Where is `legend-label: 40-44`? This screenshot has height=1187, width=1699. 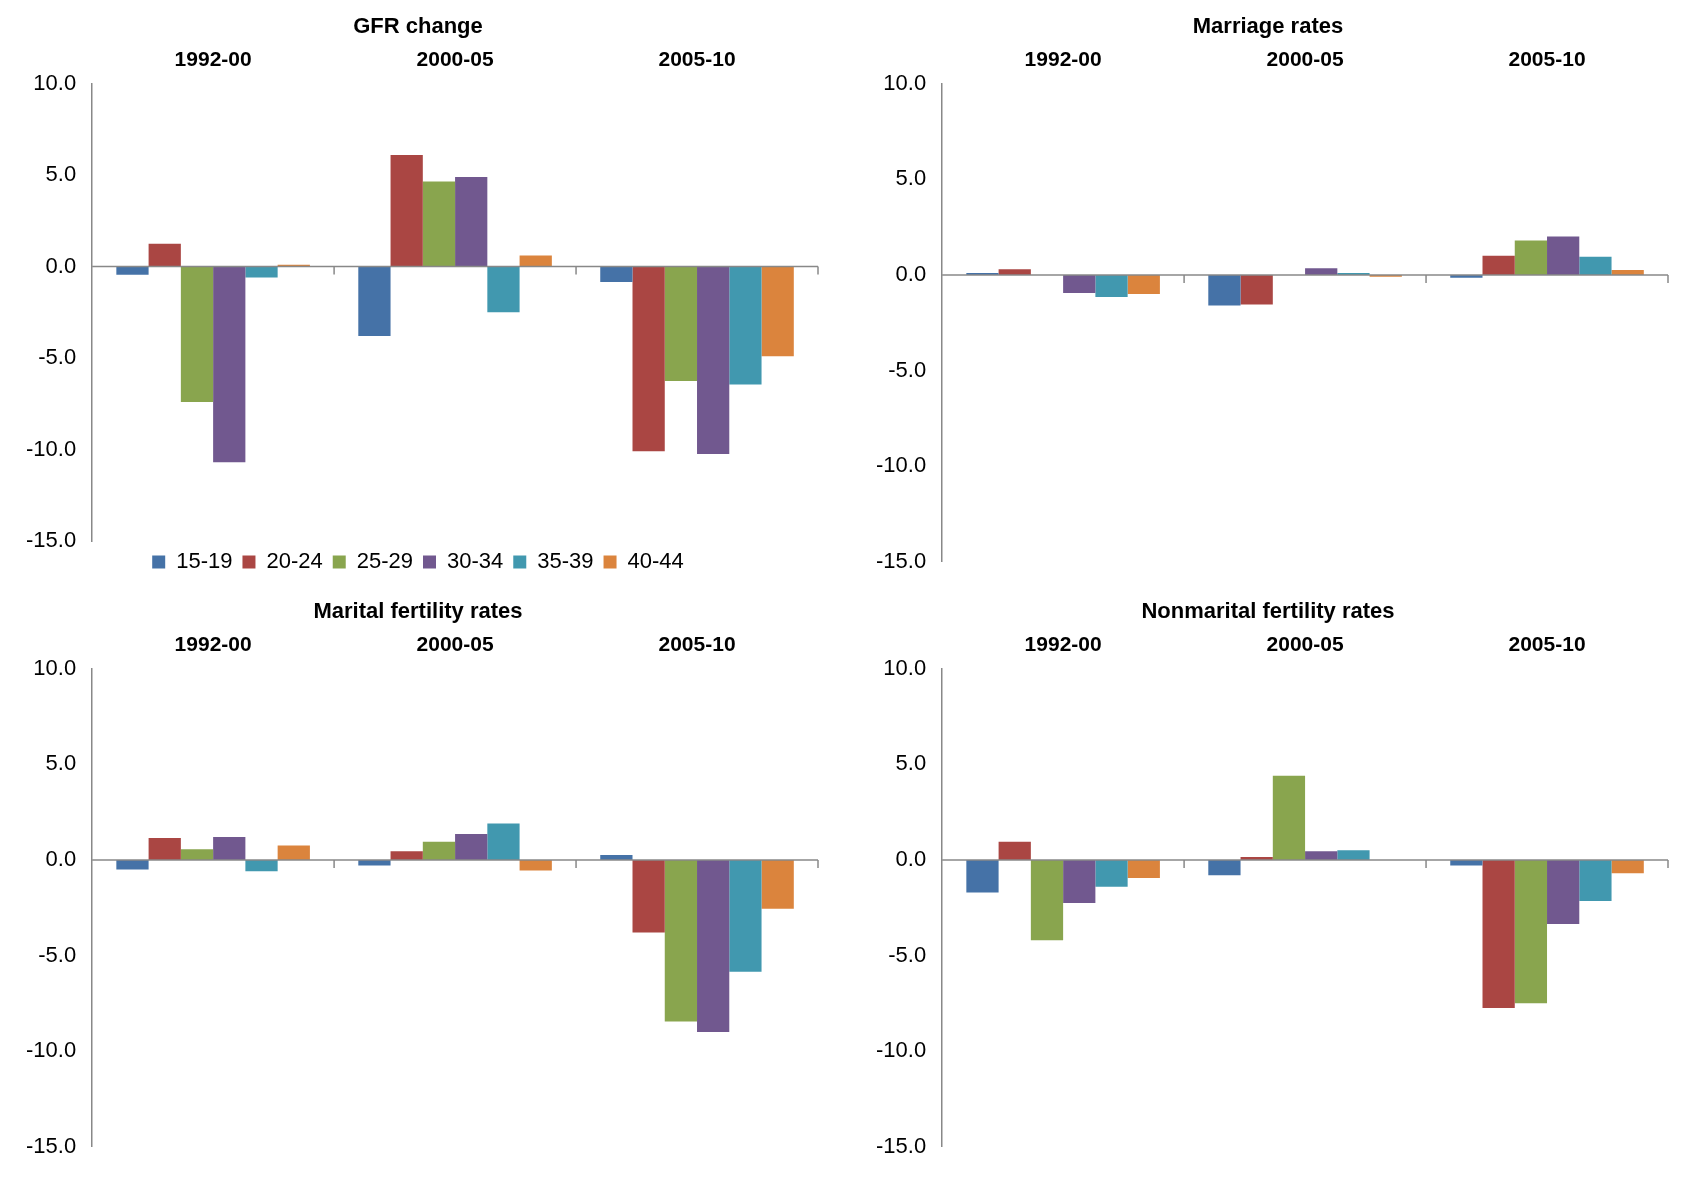 legend-label: 40-44 is located at coordinates (655, 561).